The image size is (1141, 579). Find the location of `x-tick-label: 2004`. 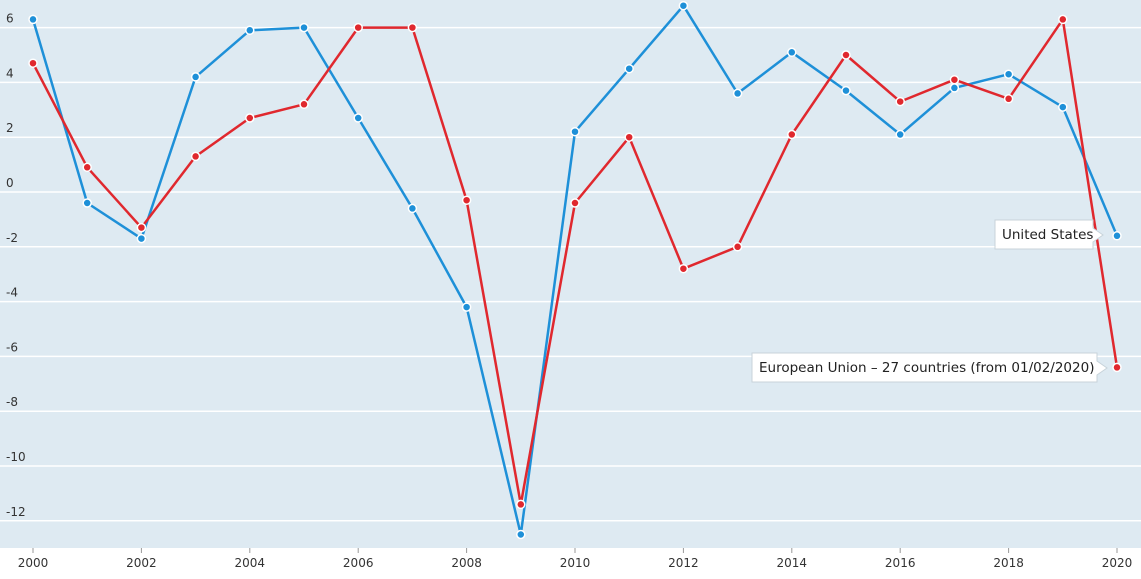

x-tick-label: 2004 is located at coordinates (250, 563).